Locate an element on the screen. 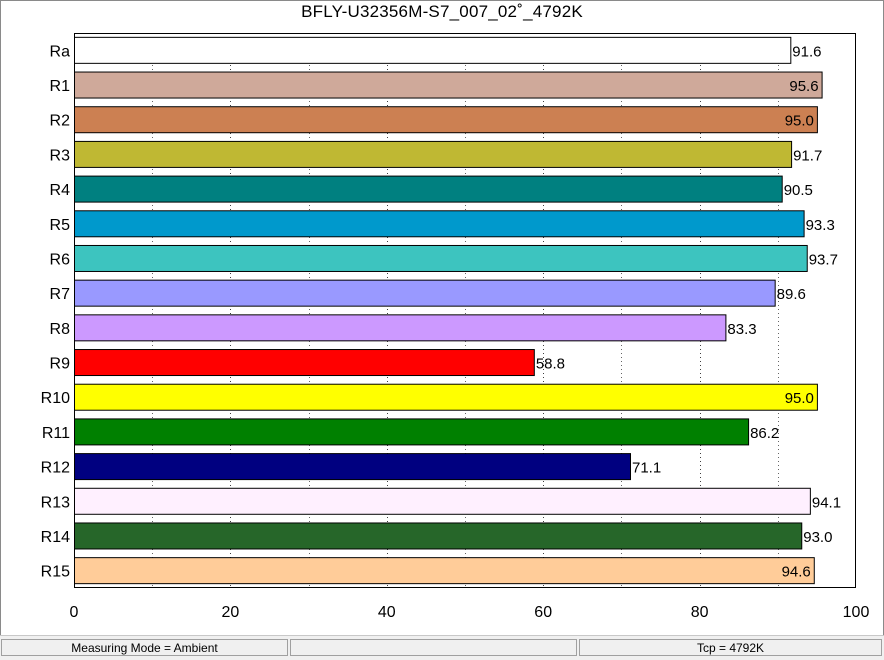  bar-r9 is located at coordinates (304, 363).